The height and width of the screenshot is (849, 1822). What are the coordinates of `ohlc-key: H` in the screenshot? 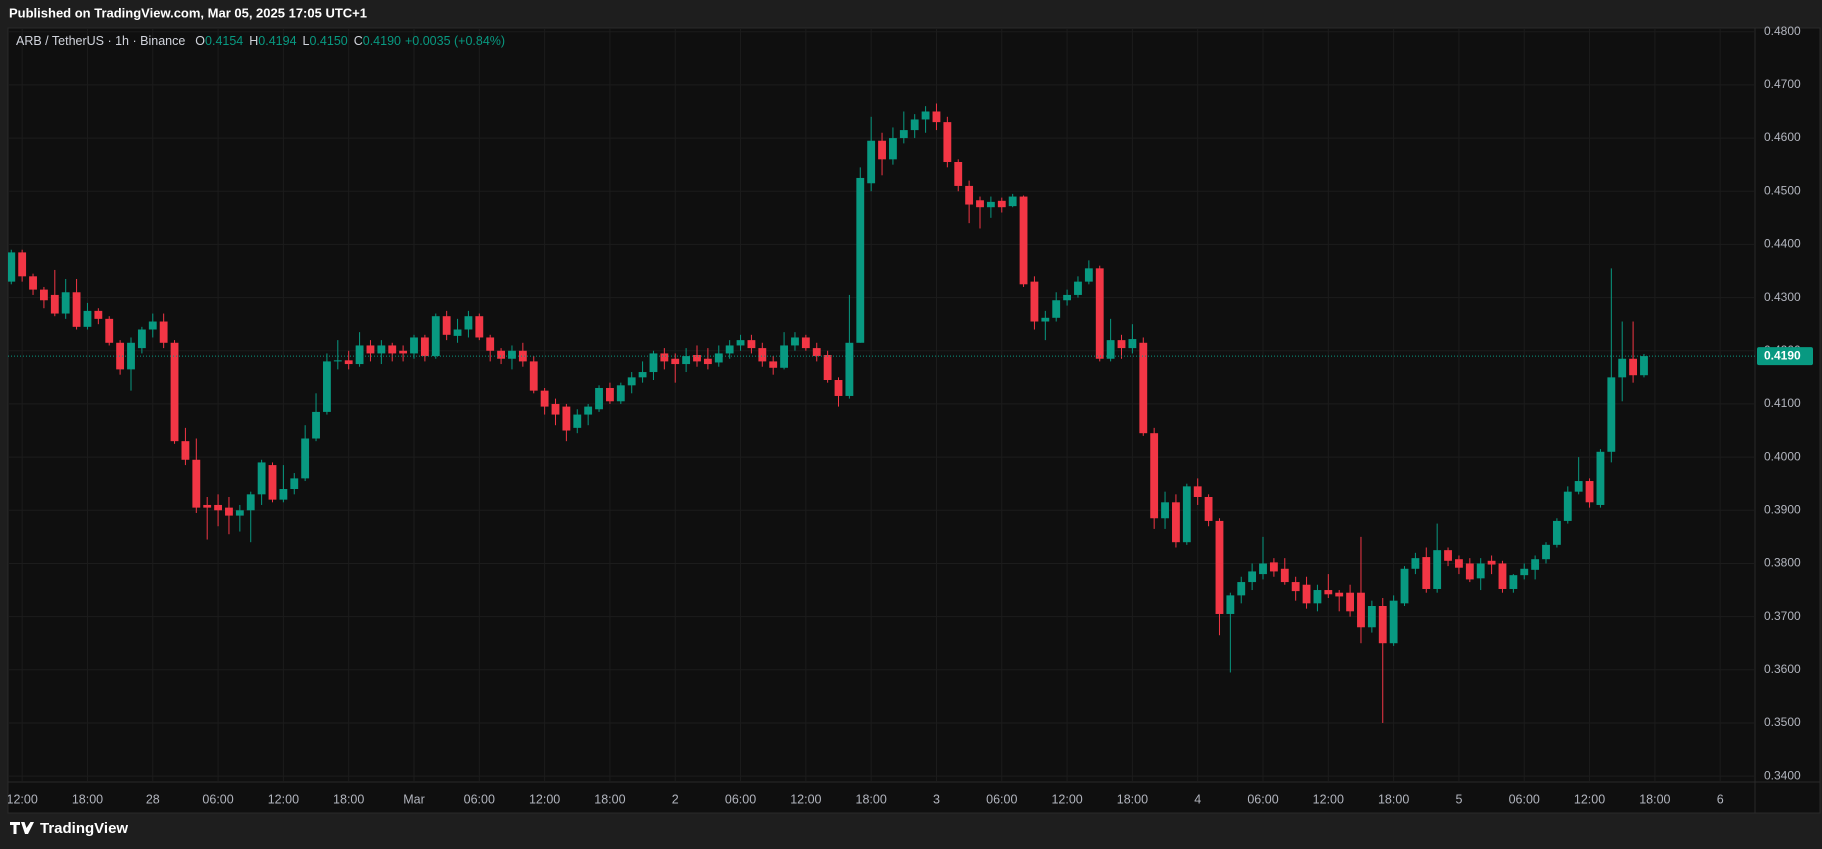 It's located at (253, 41).